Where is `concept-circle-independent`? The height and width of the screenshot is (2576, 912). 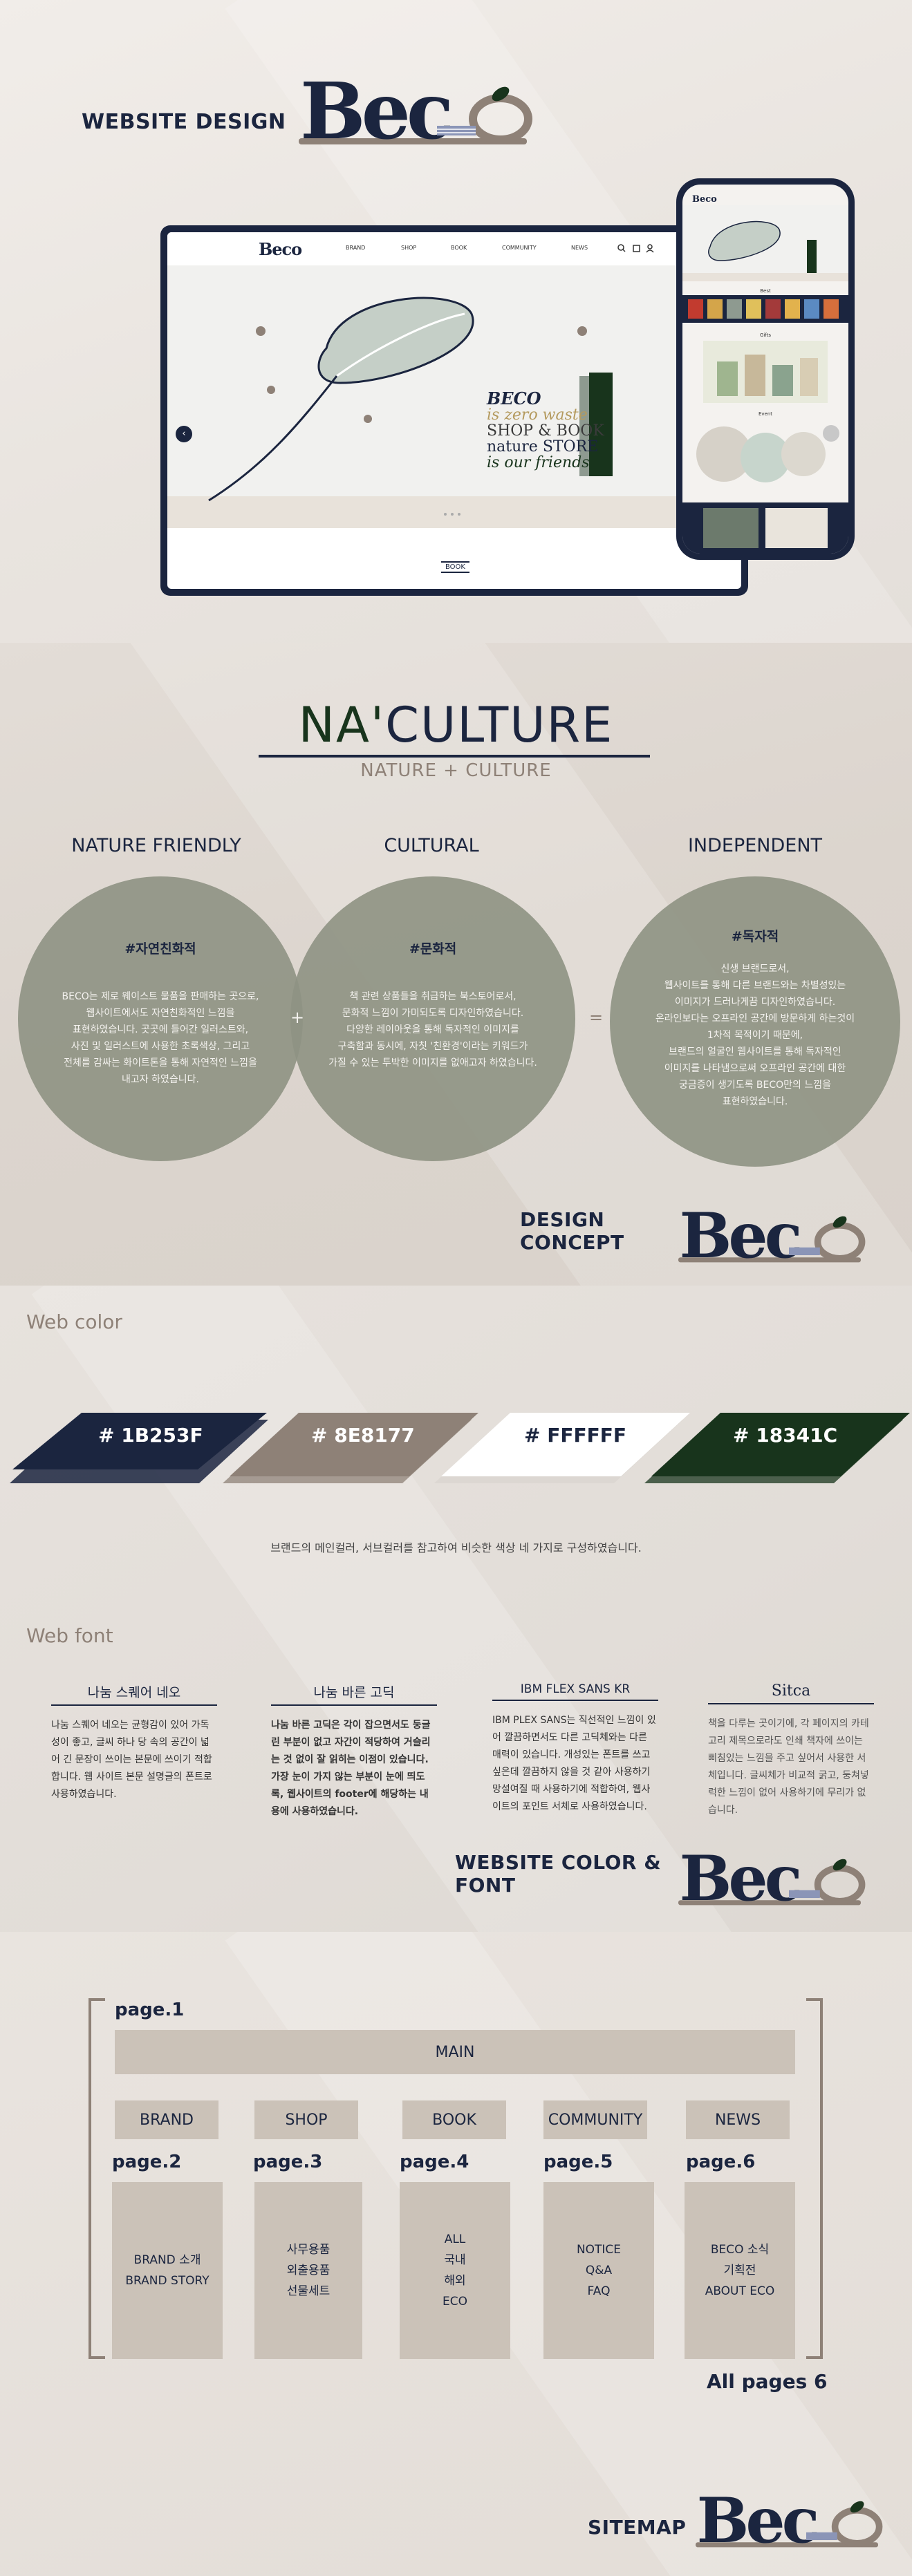 concept-circle-independent is located at coordinates (755, 1021).